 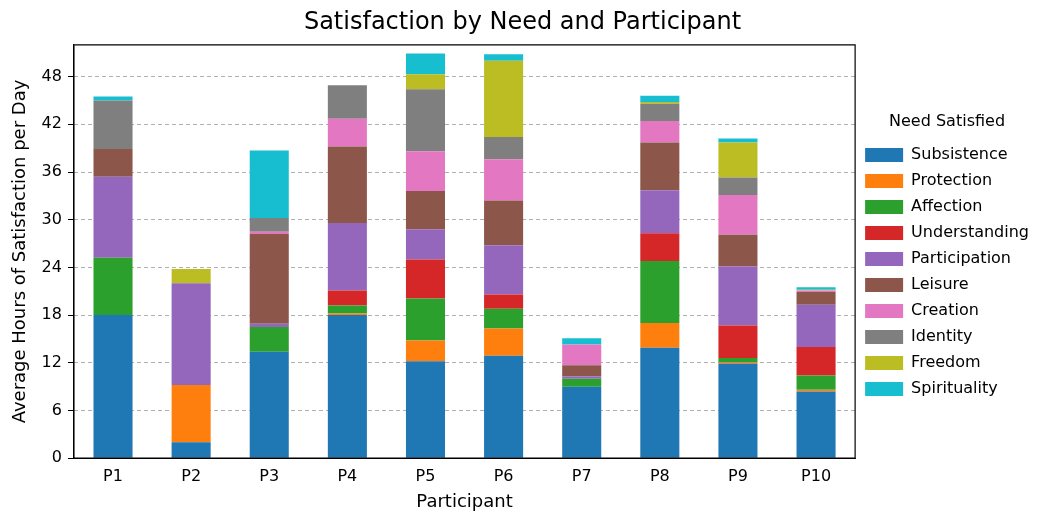 I want to click on y-tick-label: 18, so click(x=51, y=314).